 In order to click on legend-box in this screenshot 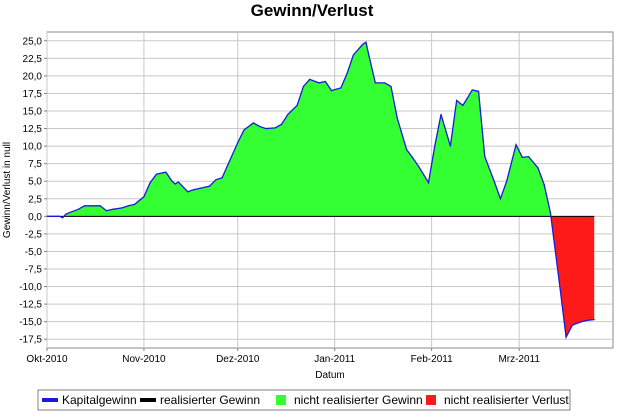, I will do `click(304, 400)`.